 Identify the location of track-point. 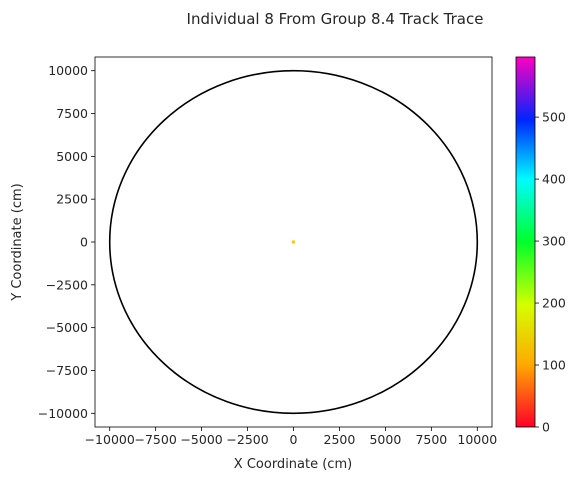
(293, 242).